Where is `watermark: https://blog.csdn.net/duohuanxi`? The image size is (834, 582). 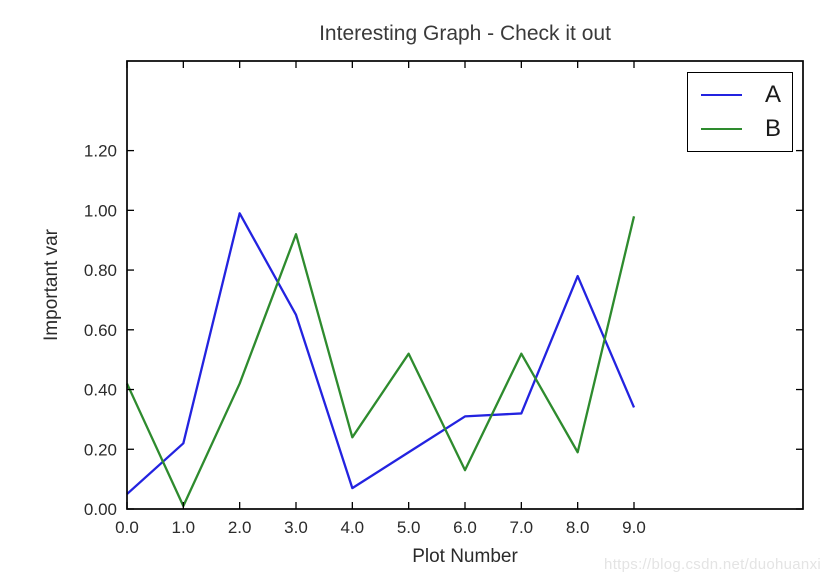
watermark: https://blog.csdn.net/duohuanxi is located at coordinates (712, 564).